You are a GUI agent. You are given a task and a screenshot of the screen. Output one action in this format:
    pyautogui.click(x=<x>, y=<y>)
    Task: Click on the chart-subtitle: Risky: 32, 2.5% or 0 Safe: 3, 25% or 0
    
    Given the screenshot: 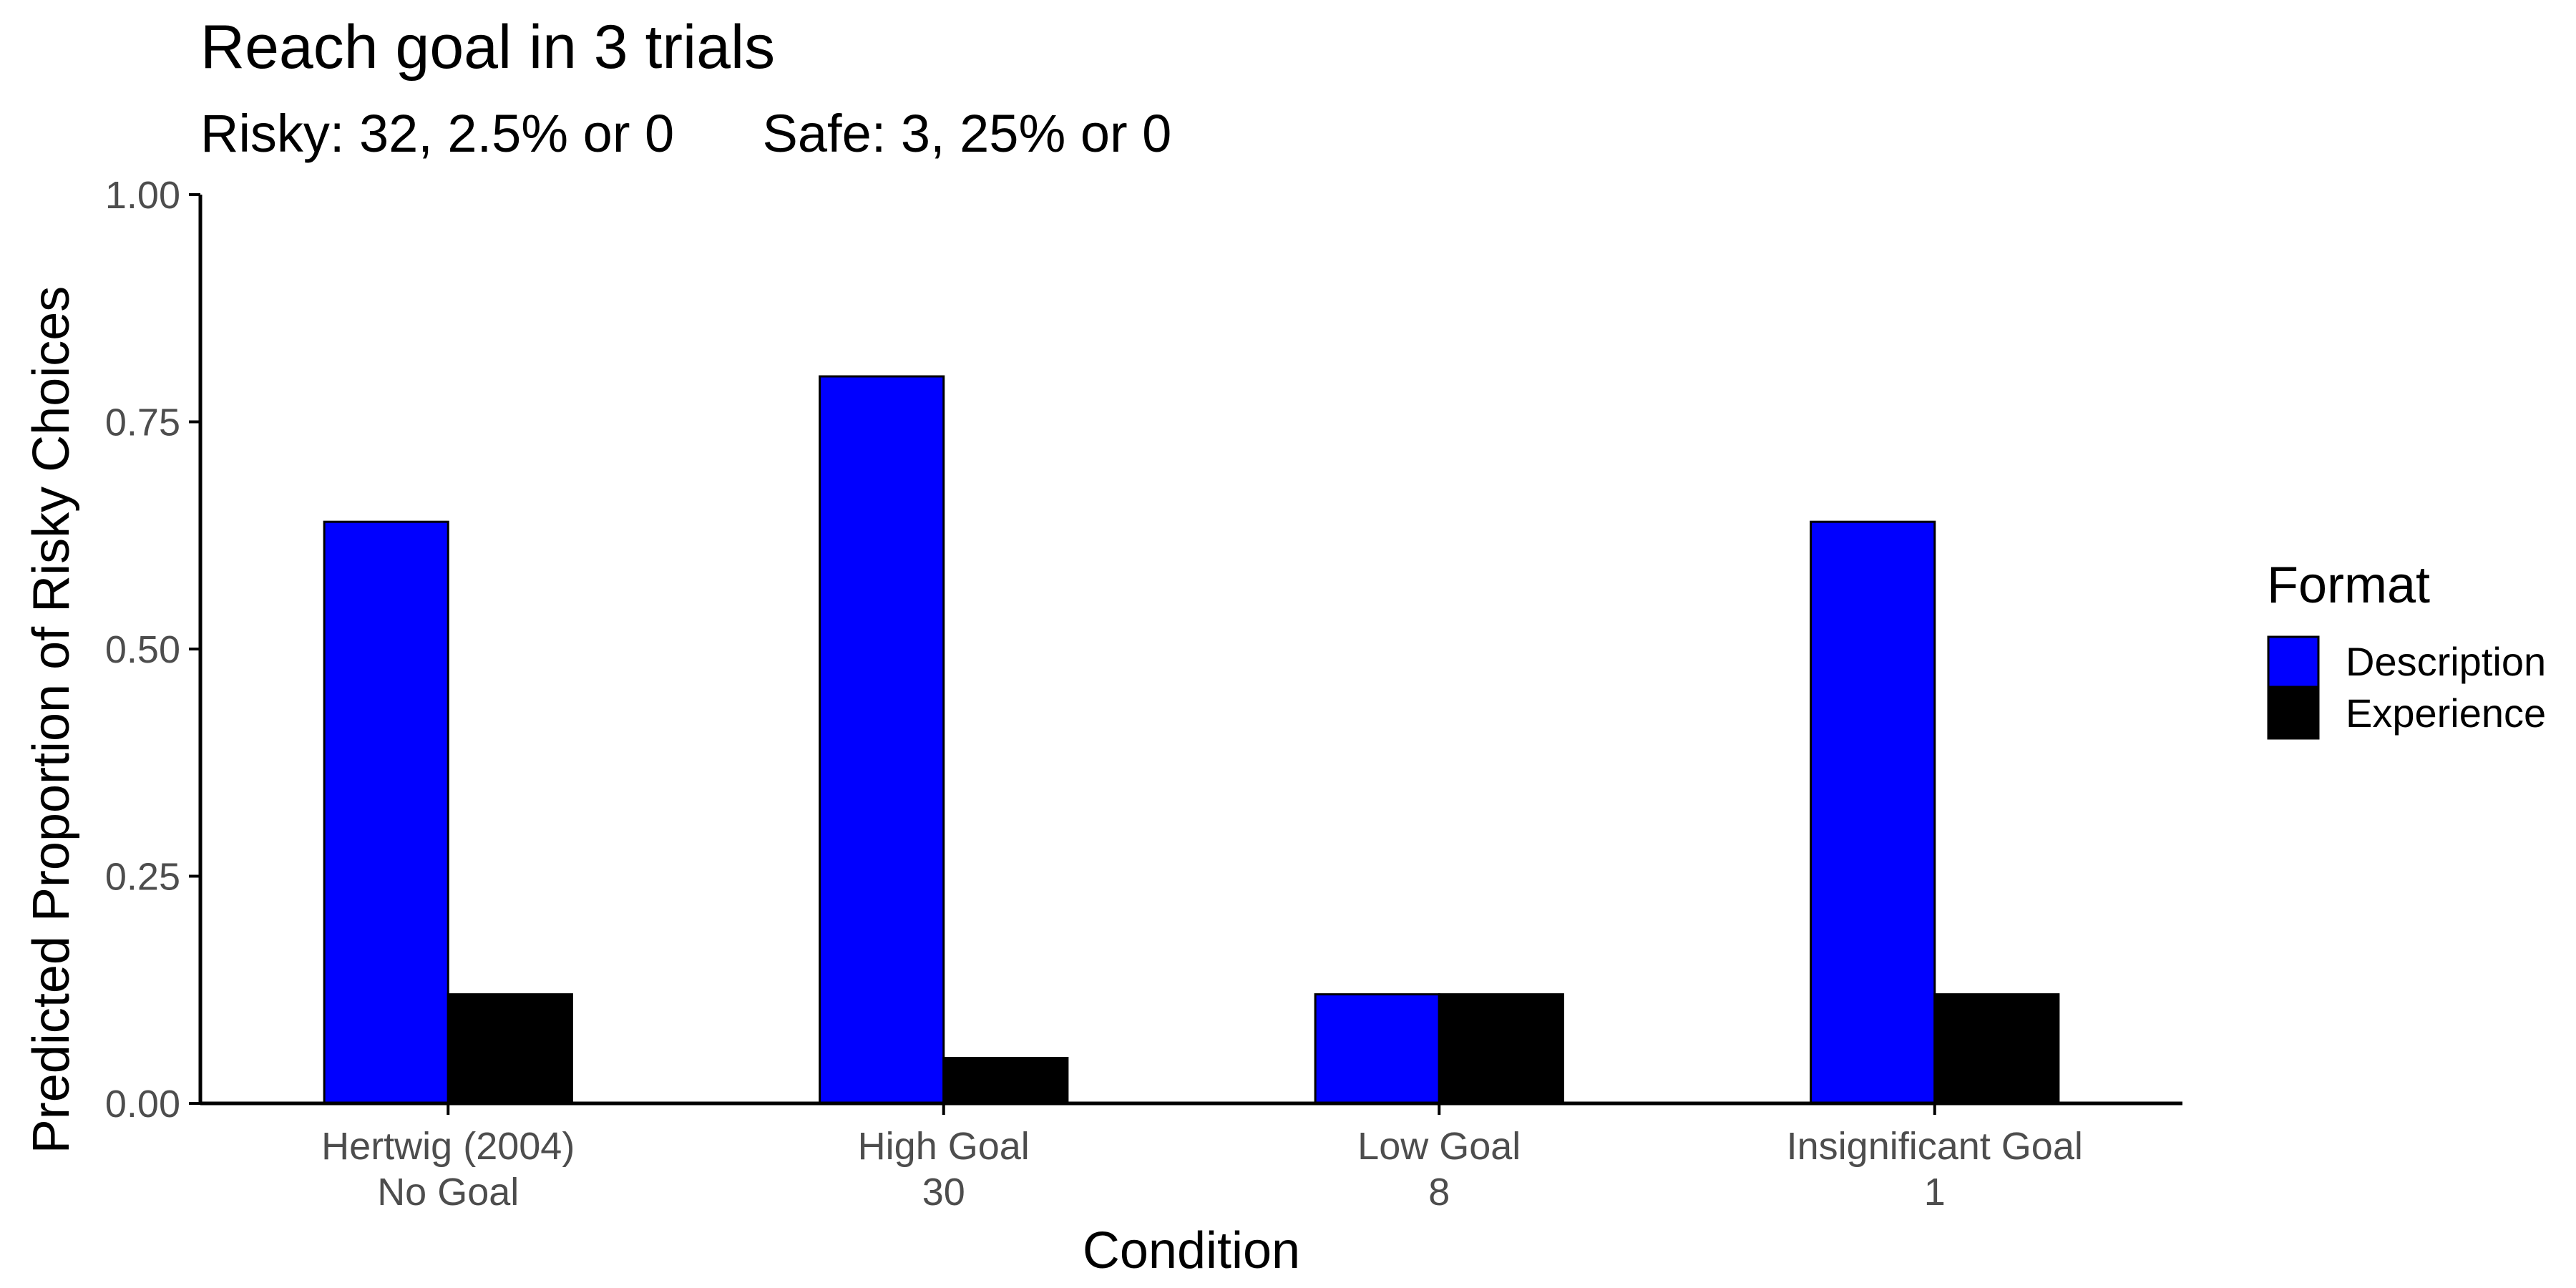 What is the action you would take?
    pyautogui.click(x=685, y=133)
    